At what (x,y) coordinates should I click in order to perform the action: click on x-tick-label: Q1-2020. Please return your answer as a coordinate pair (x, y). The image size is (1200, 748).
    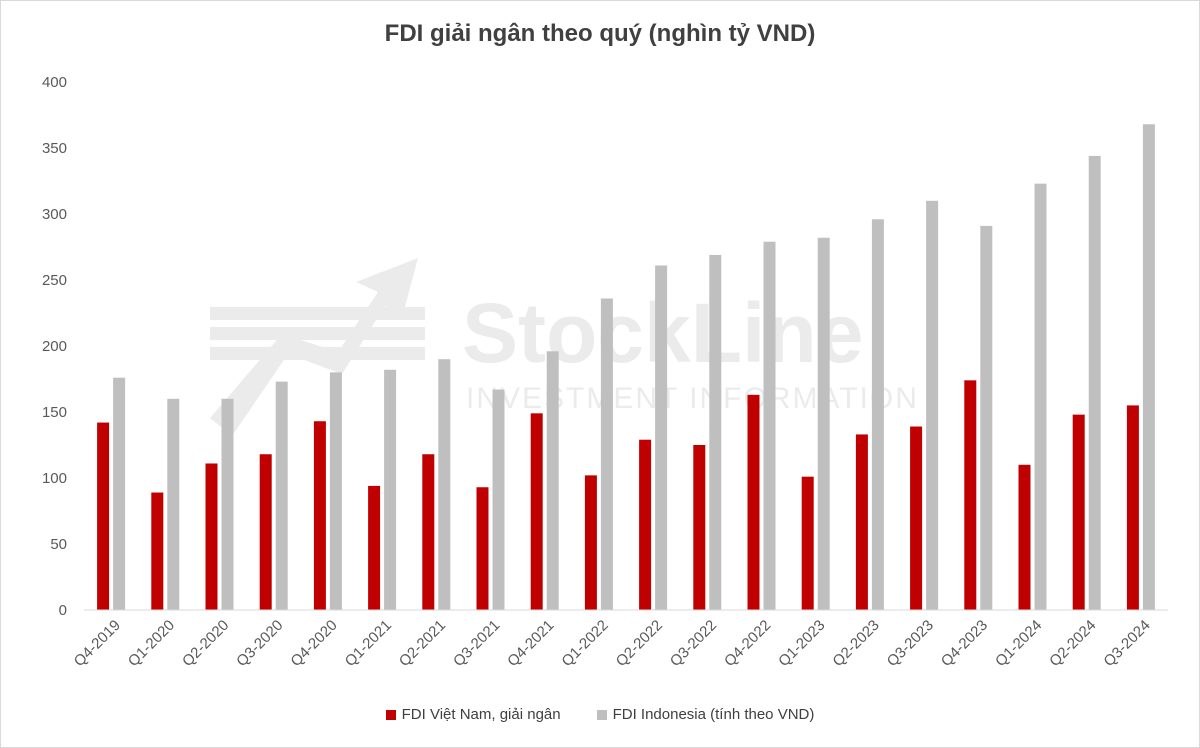
    Looking at the image, I should click on (151, 643).